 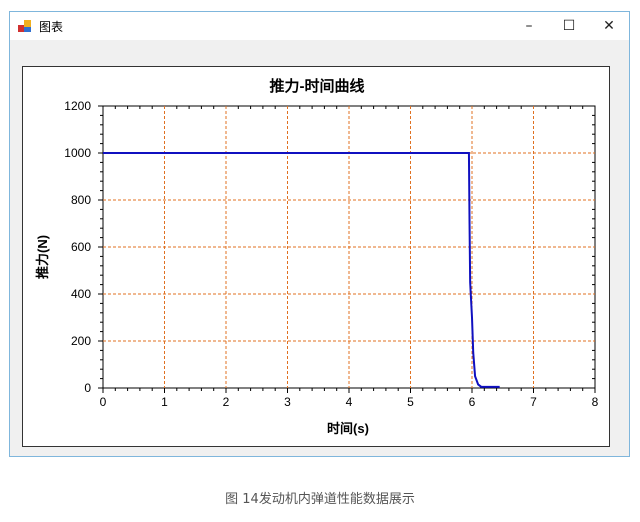 What do you see at coordinates (319, 26) in the screenshot?
I see `title-bar: 图表 – ☐ ✕` at bounding box center [319, 26].